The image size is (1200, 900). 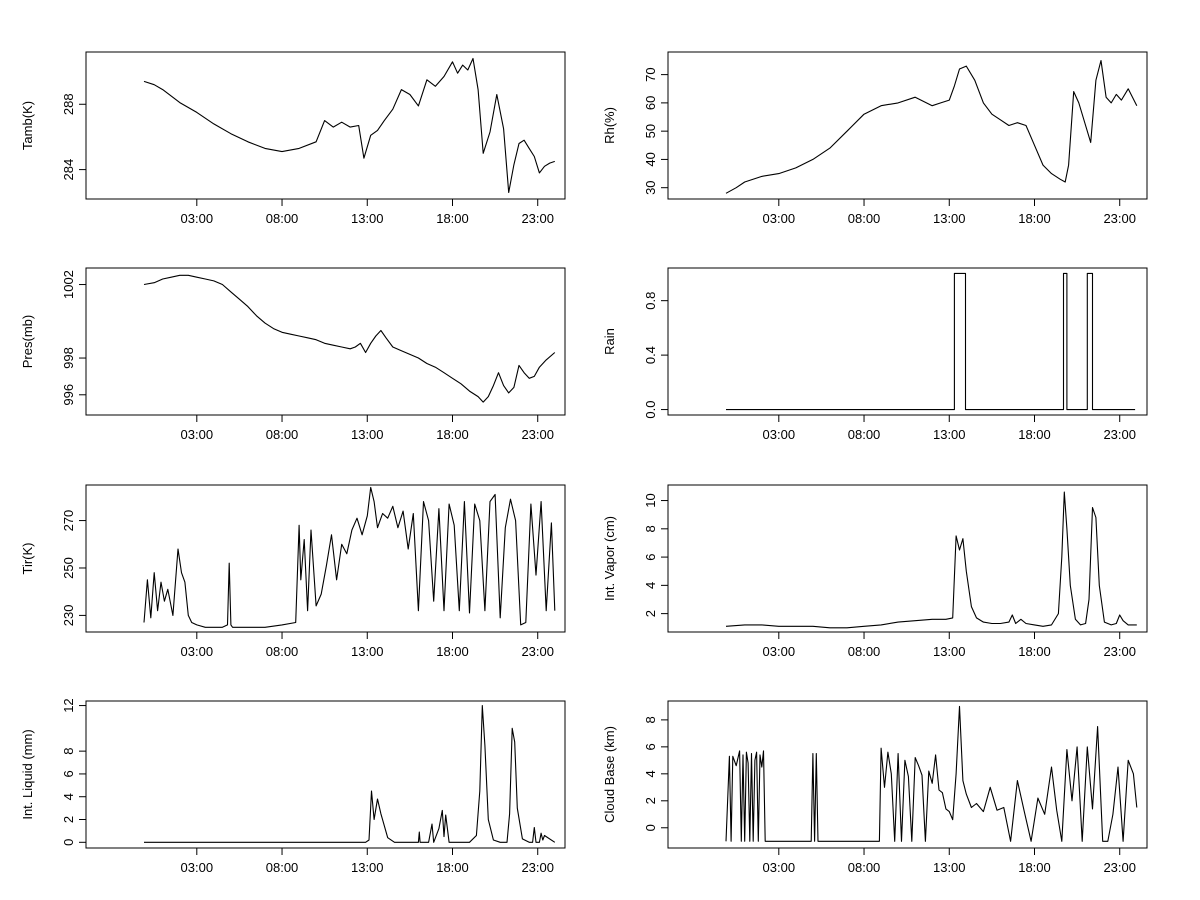 I want to click on y-tick-label: 50, so click(x=650, y=131).